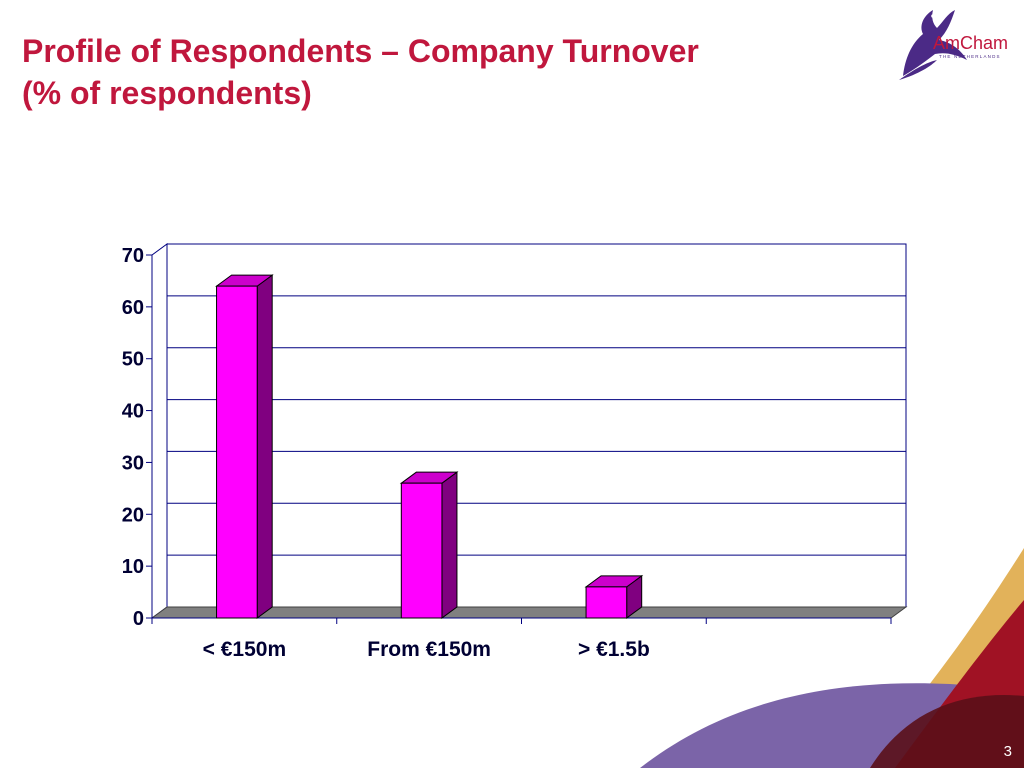 Image resolution: width=1024 pixels, height=768 pixels. I want to click on y-tick-label: 50, so click(133, 360).